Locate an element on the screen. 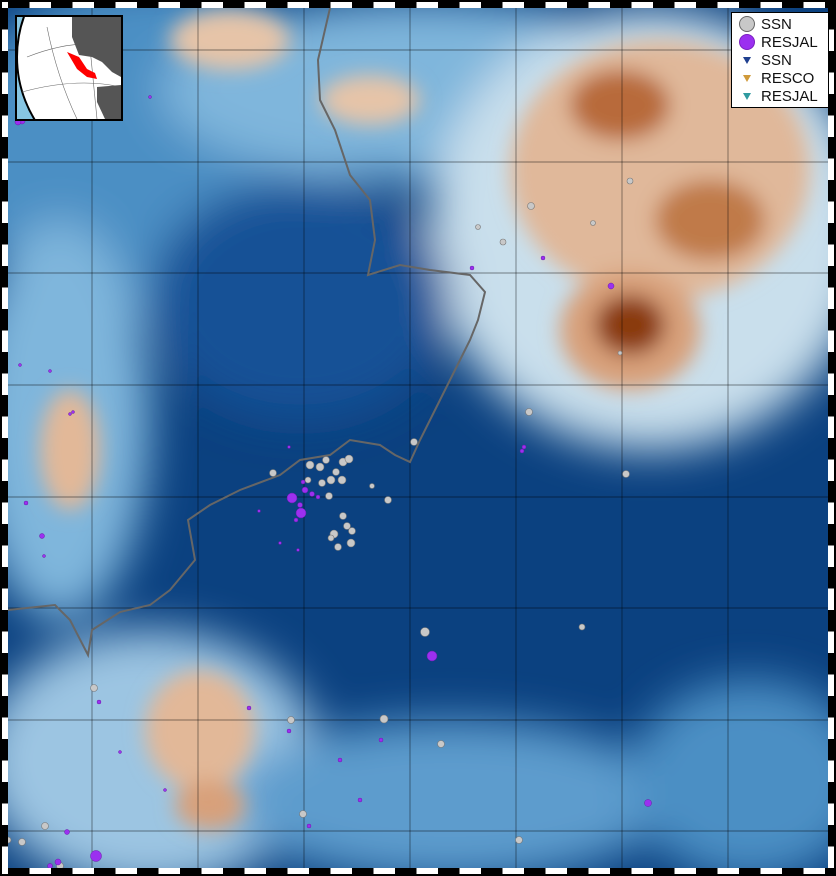  orange-triangle-icon is located at coordinates (747, 78).